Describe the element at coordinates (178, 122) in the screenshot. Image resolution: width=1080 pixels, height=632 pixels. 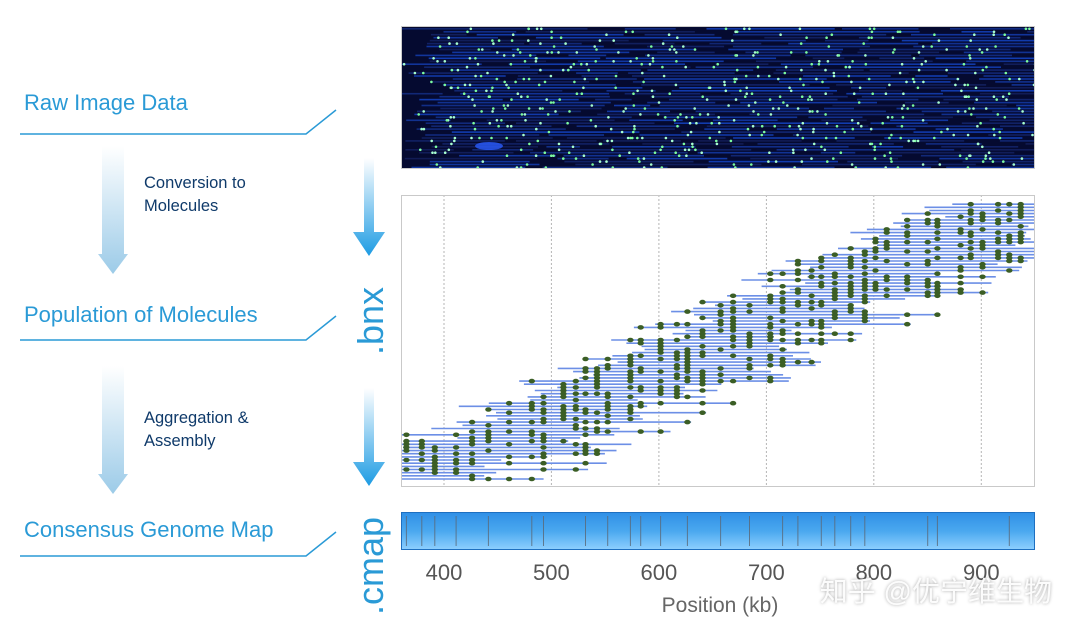
I see `underline-raw-image-data` at that location.